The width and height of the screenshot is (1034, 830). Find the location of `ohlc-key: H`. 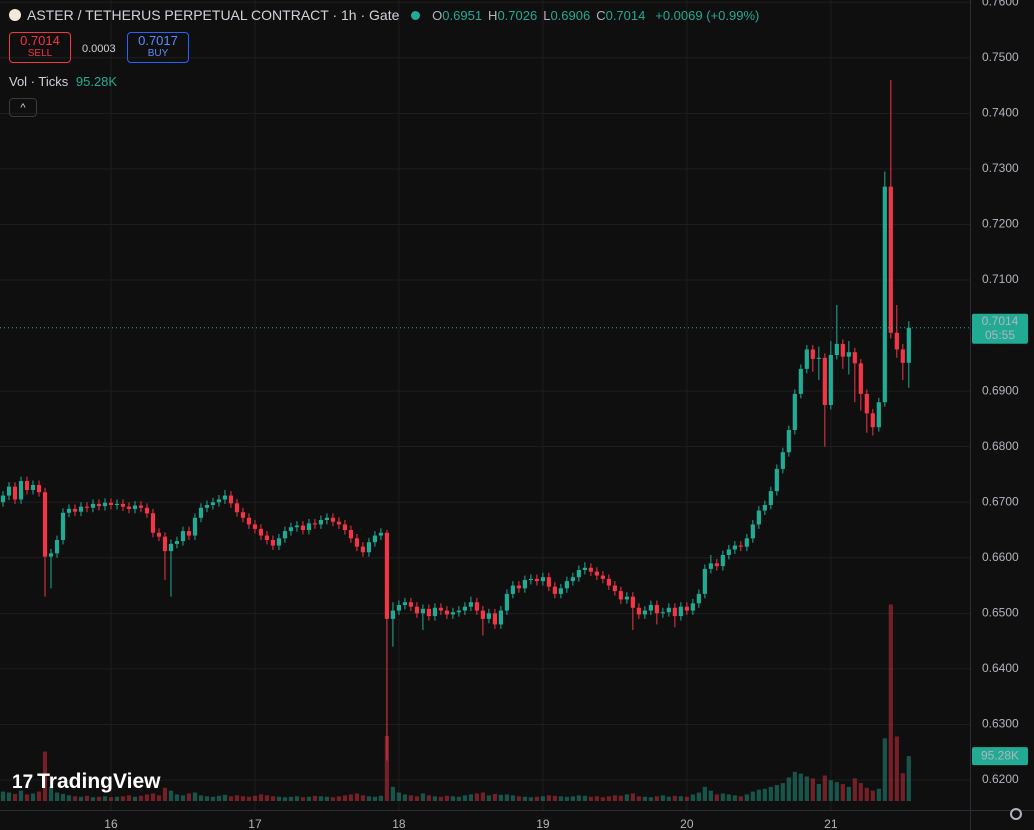

ohlc-key: H is located at coordinates (493, 15).